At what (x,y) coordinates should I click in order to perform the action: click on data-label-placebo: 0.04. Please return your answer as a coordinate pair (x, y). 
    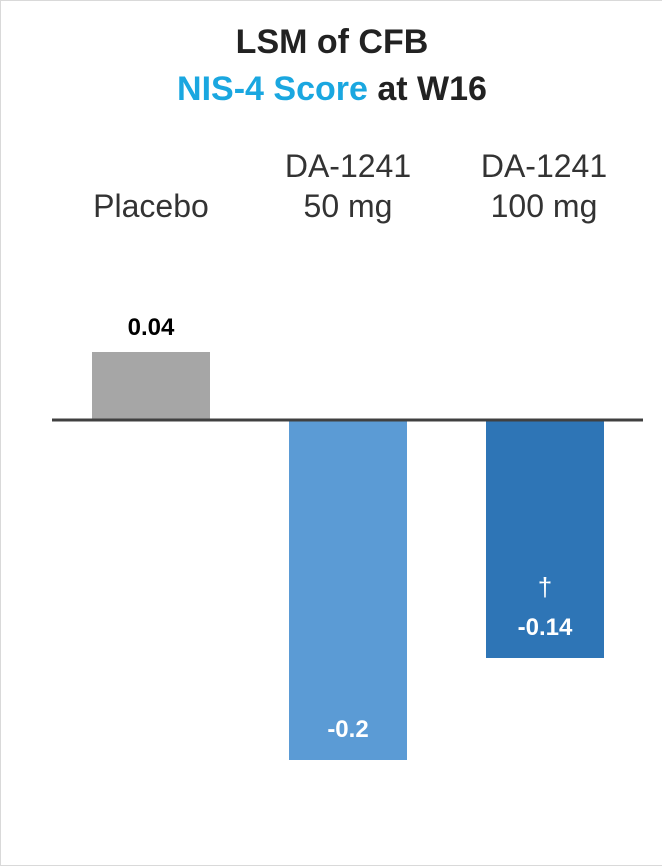
    Looking at the image, I should click on (151, 327).